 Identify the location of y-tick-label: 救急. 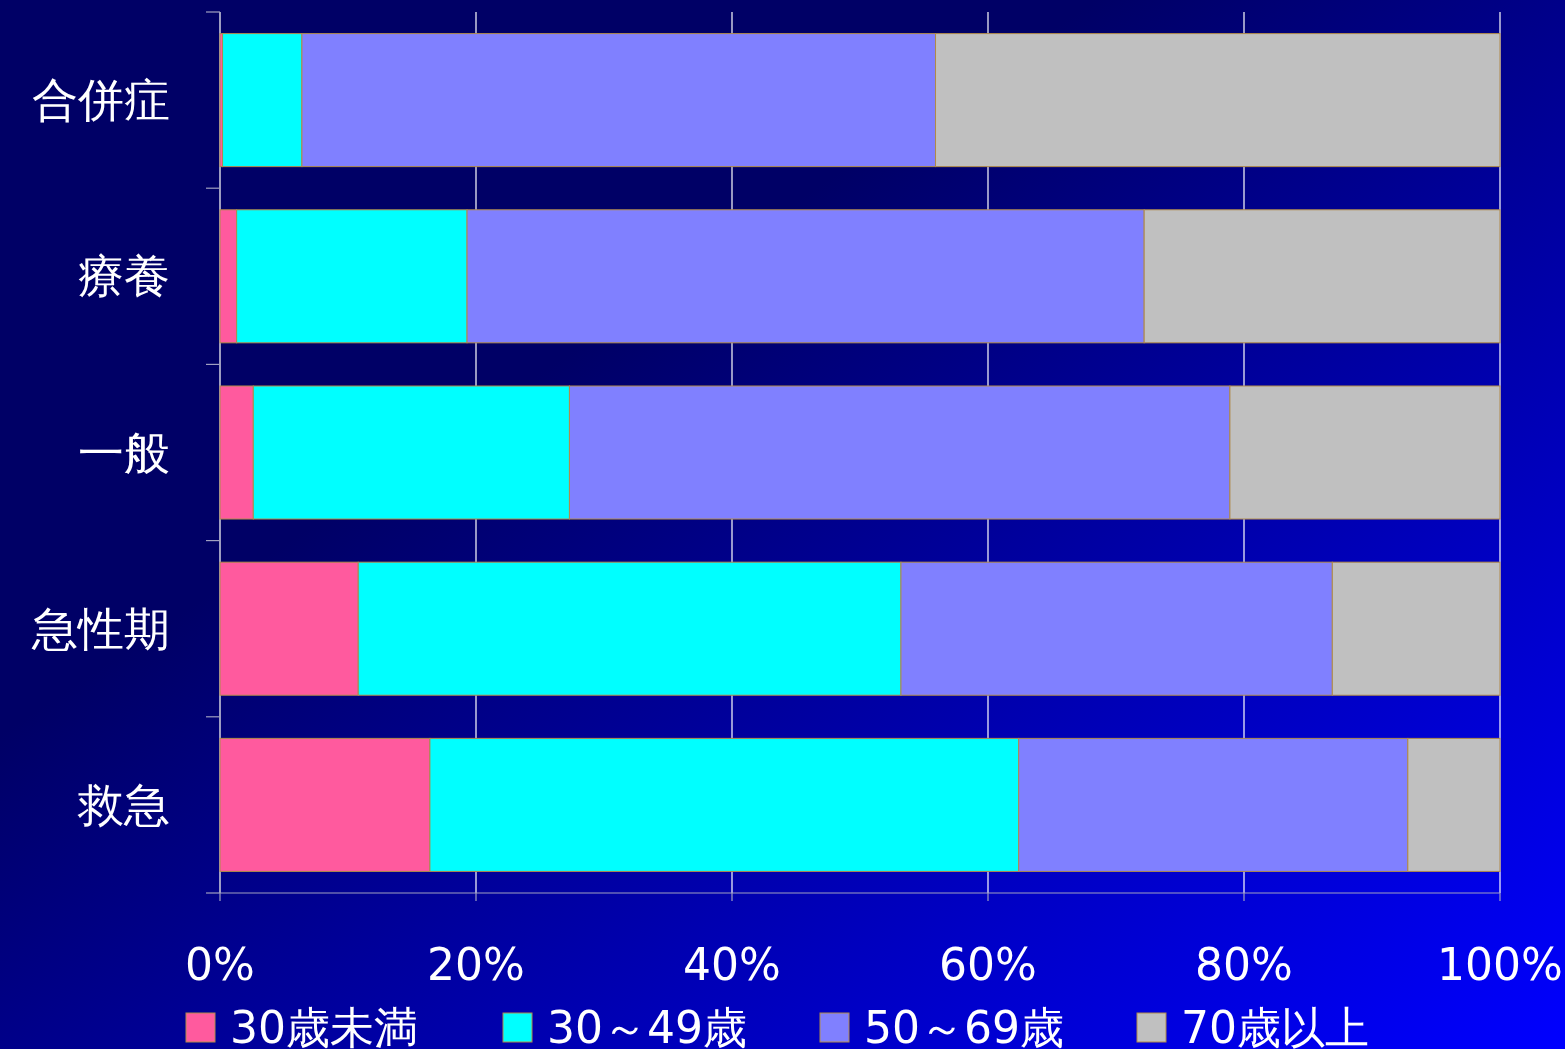
(123, 804).